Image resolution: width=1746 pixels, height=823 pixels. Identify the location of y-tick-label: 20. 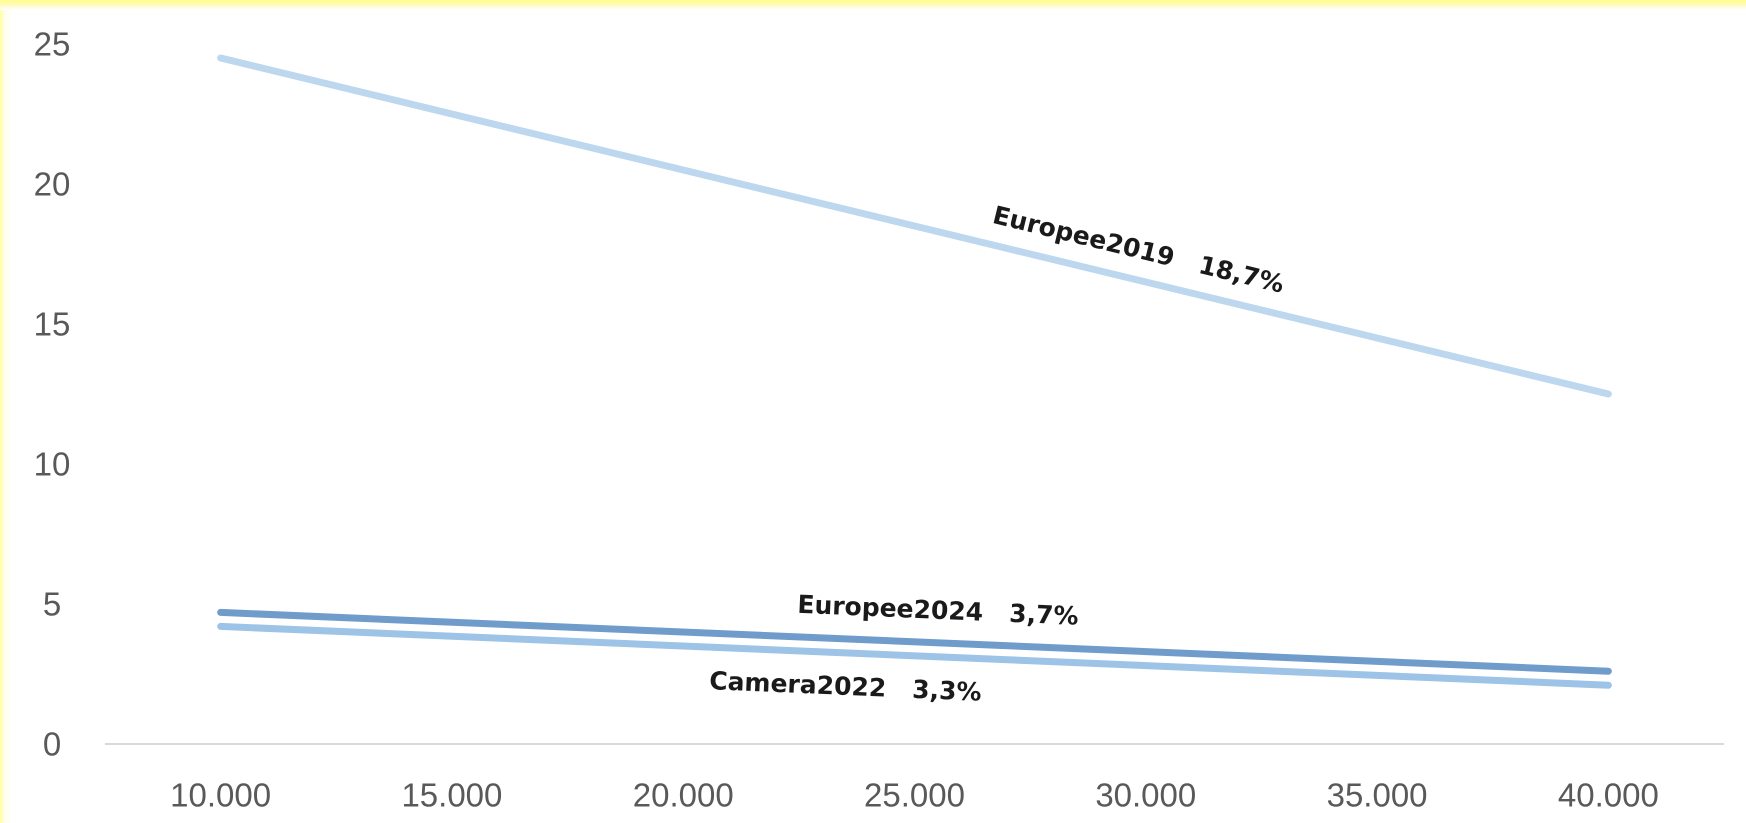
(52, 184).